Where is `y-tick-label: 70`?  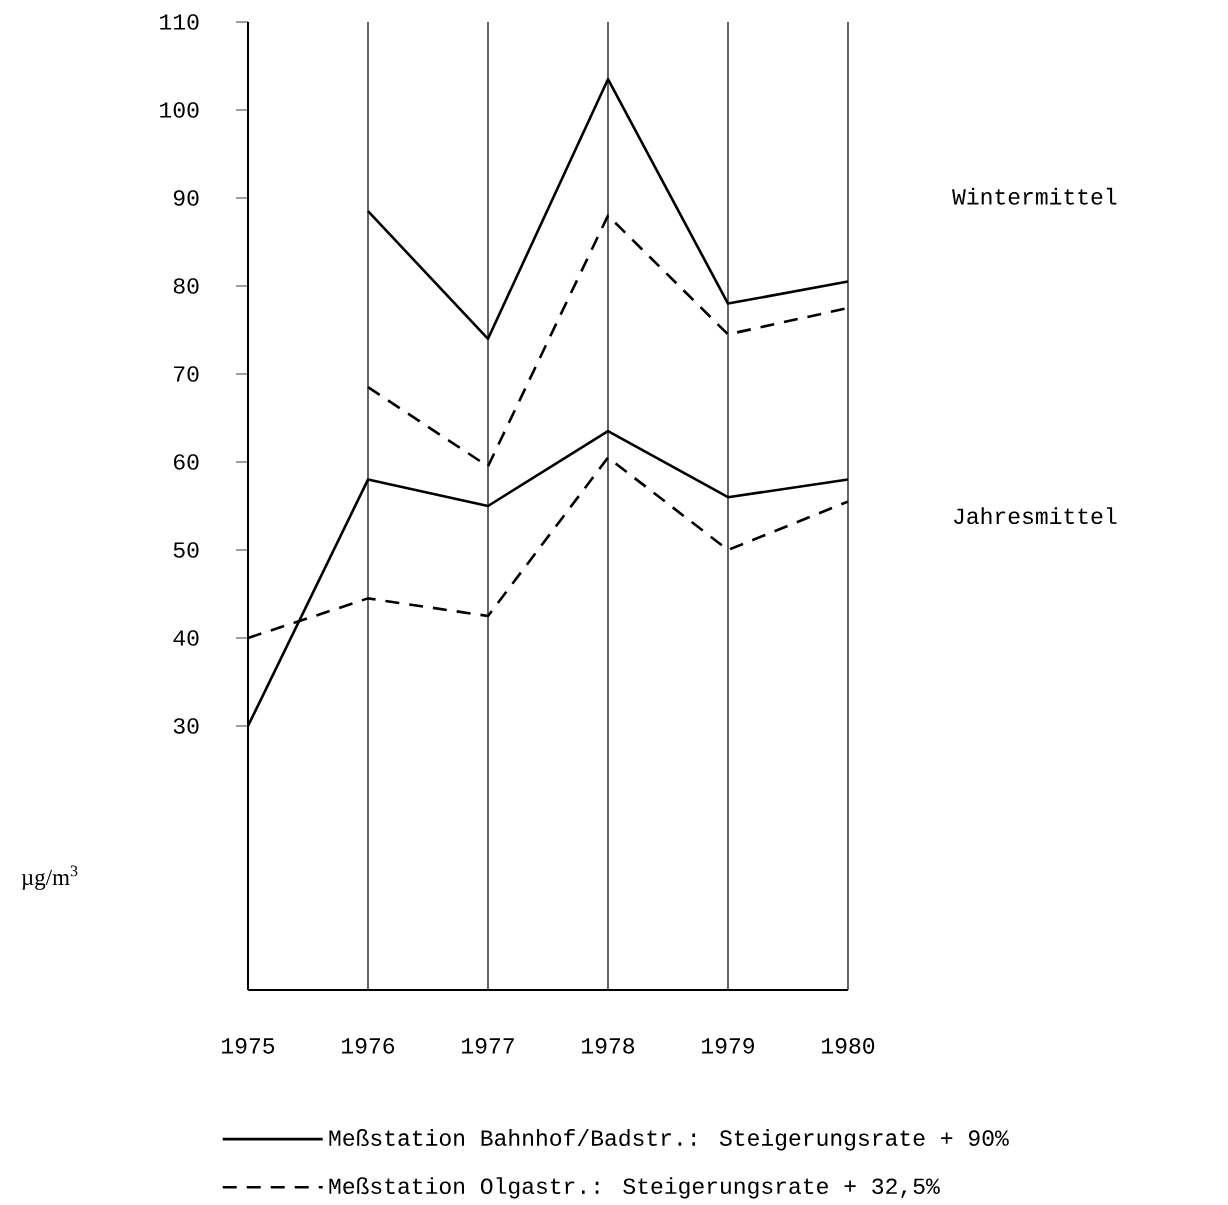 y-tick-label: 70 is located at coordinates (186, 374).